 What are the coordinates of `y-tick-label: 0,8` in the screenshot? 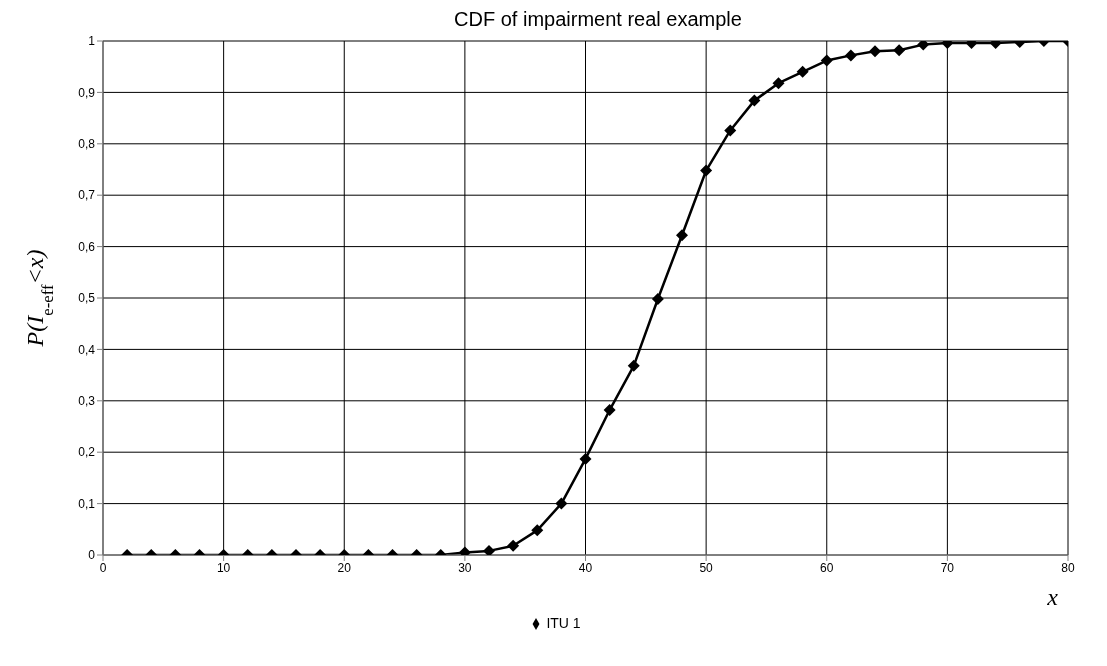 It's located at (87, 144).